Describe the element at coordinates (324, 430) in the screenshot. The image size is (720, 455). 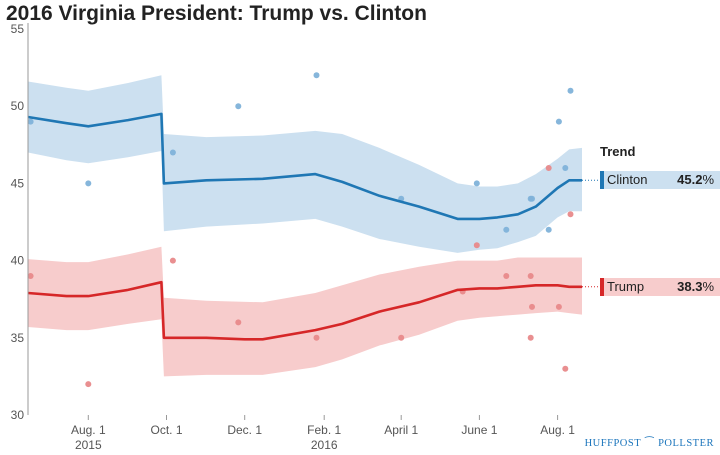
I see `x-tick-label: Feb. 1` at that location.